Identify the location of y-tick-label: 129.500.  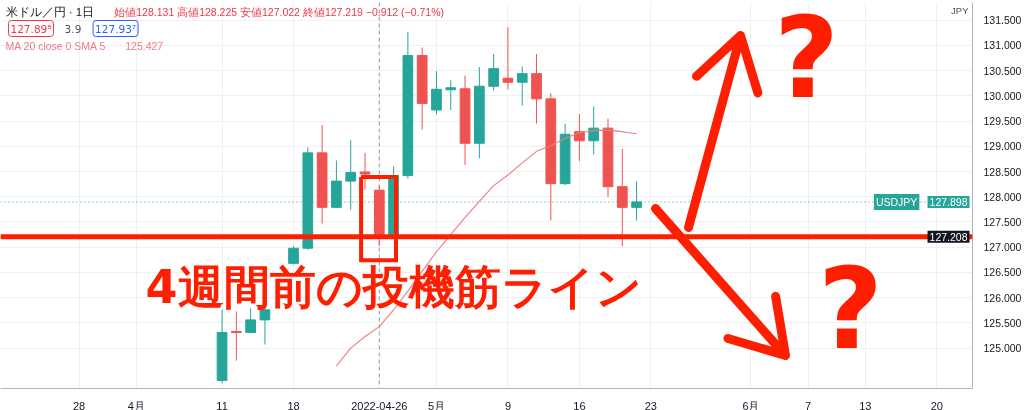
(1002, 121).